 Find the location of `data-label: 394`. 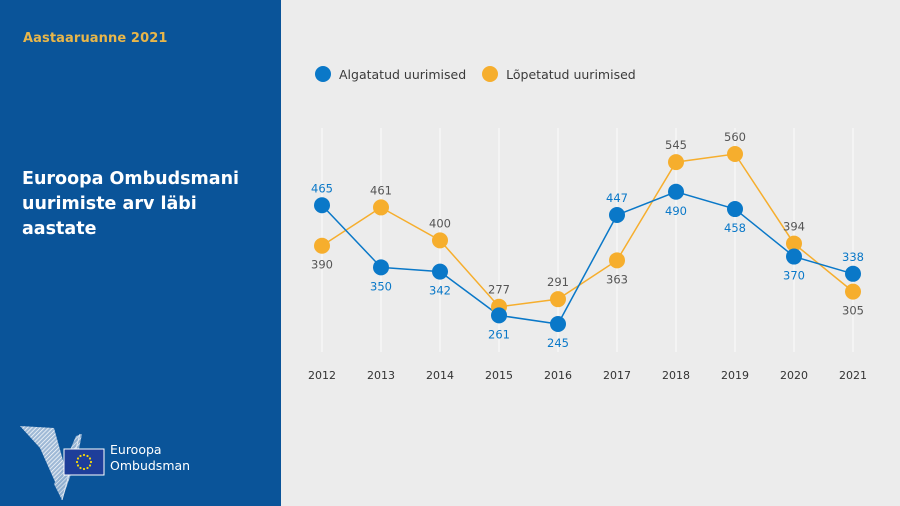

data-label: 394 is located at coordinates (794, 227).